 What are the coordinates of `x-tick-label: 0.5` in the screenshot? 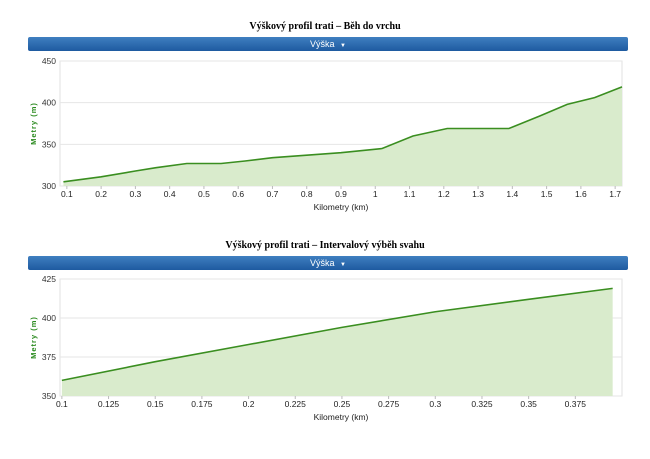 It's located at (204, 194).